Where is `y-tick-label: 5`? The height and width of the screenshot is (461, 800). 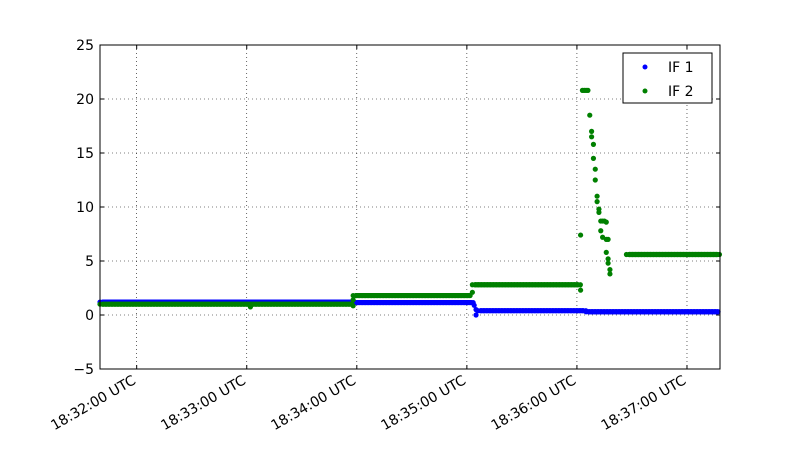 y-tick-label: 5 is located at coordinates (89, 262).